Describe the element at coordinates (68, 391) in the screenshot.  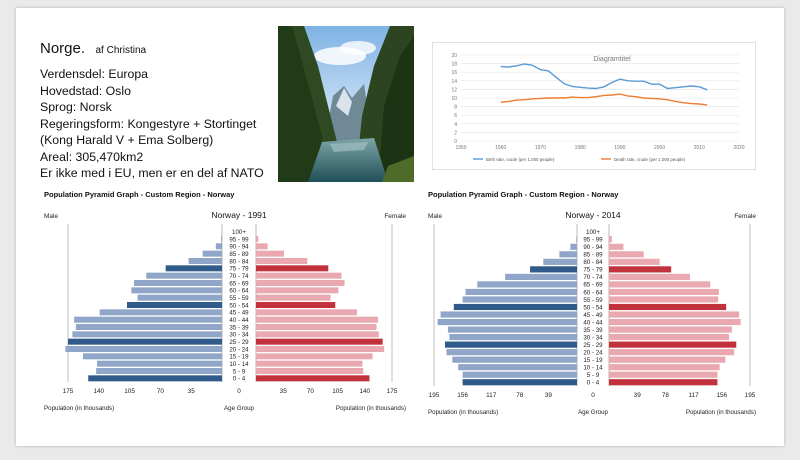
I see `x-tick-label: 175` at that location.